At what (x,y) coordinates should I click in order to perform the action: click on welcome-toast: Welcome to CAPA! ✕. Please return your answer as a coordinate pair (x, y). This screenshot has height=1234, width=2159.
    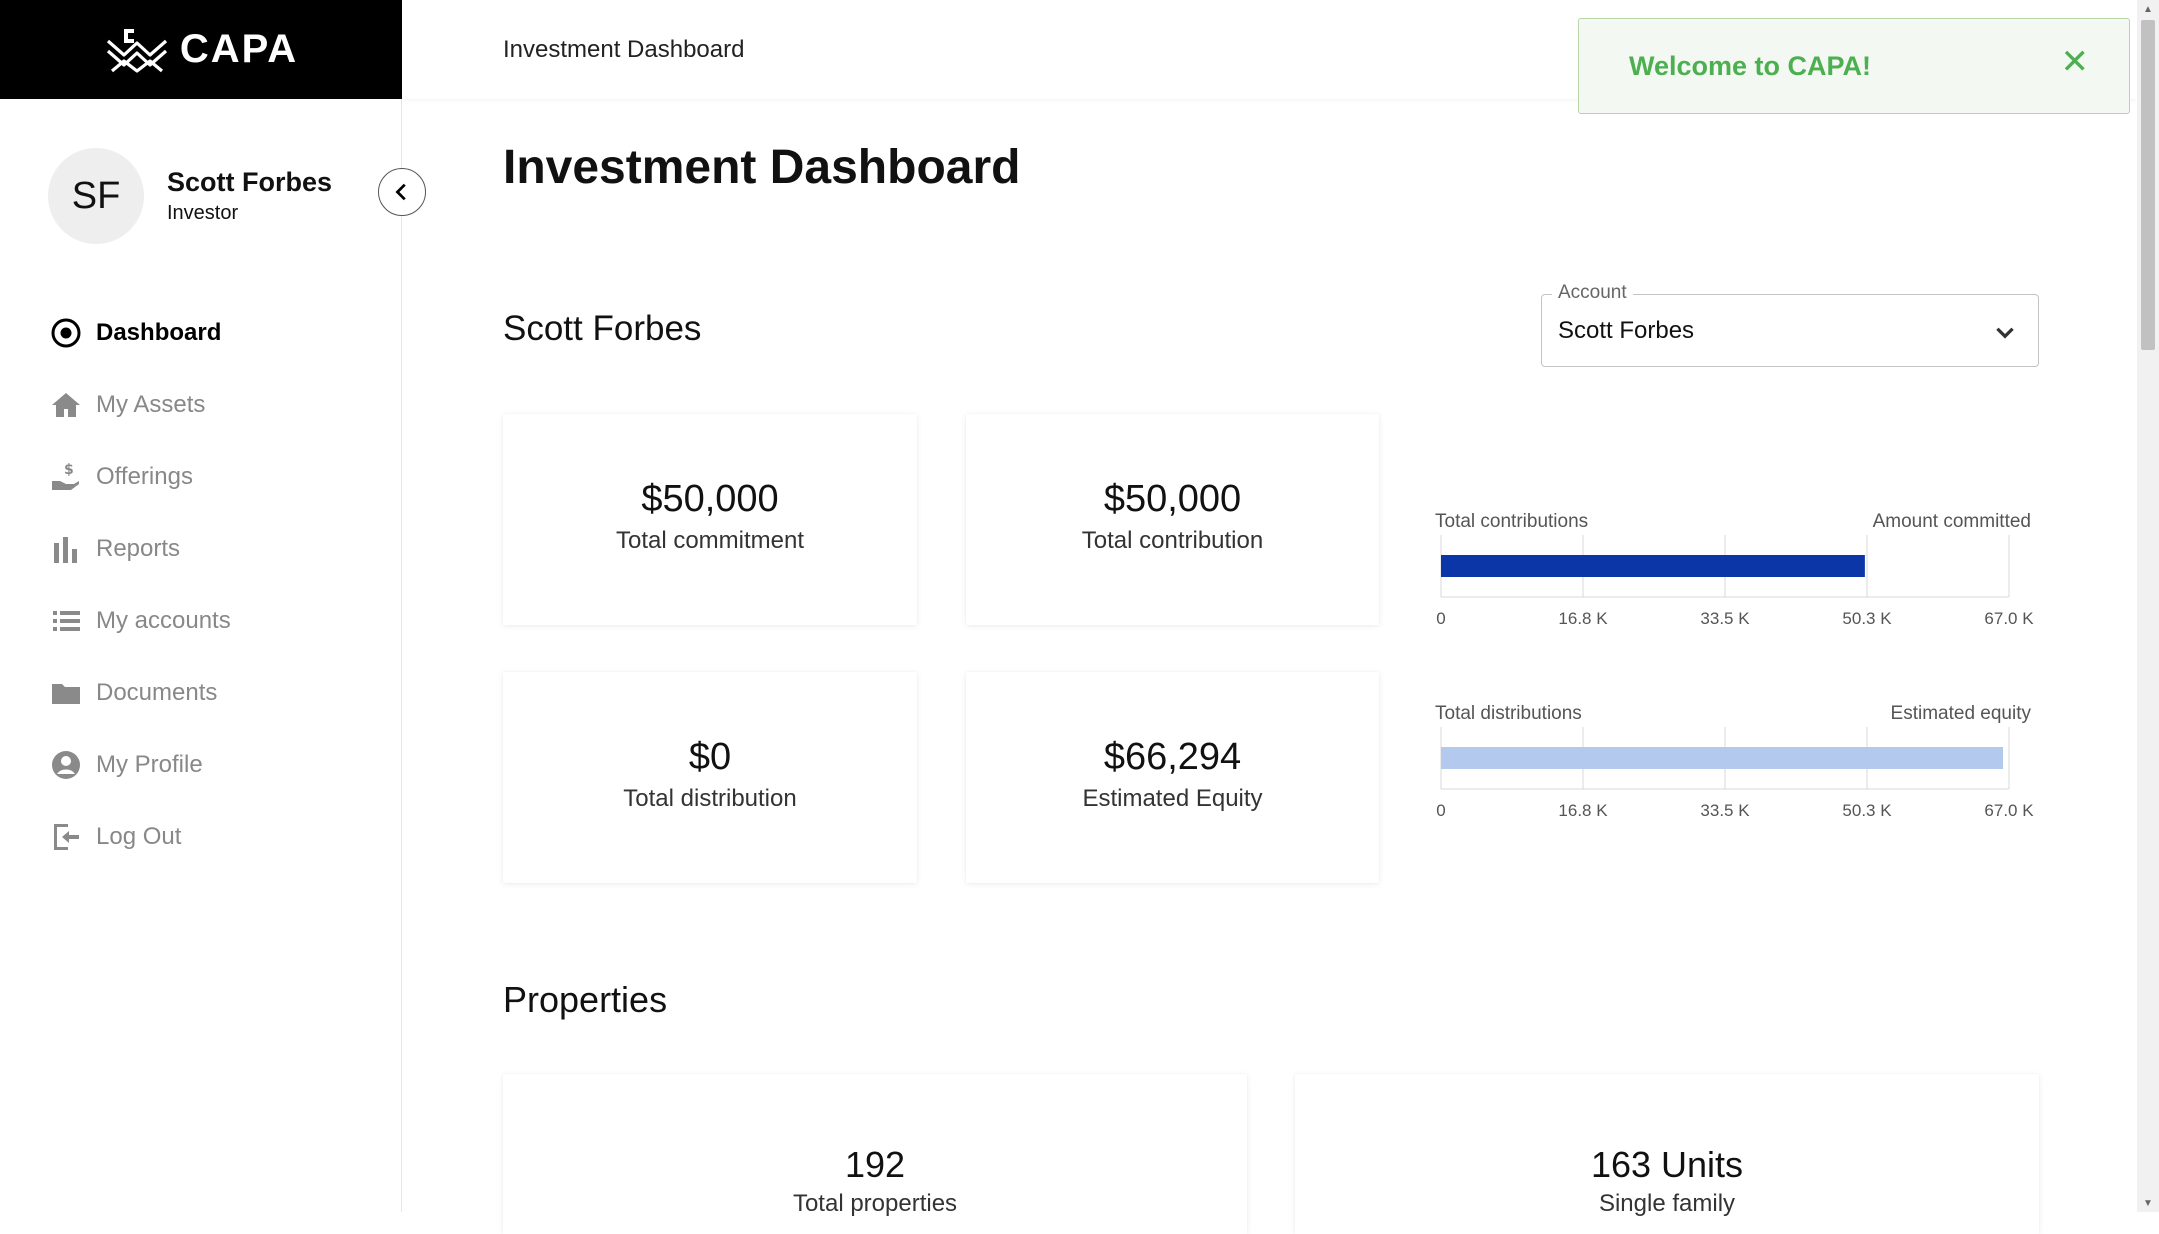
    Looking at the image, I should click on (1854, 66).